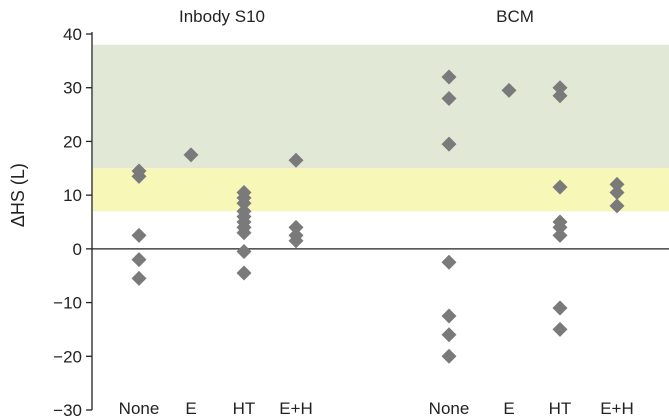  I want to click on group-title-0: Inbody S10, so click(222, 16).